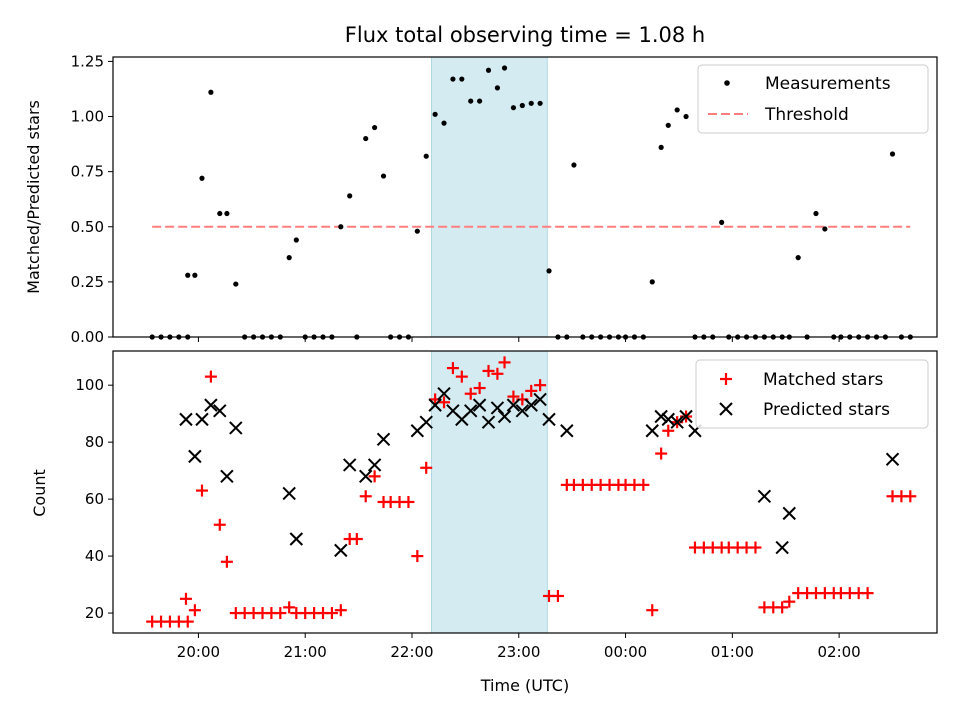 The height and width of the screenshot is (720, 960). I want to click on y-tick-label: 0.50, so click(87, 227).